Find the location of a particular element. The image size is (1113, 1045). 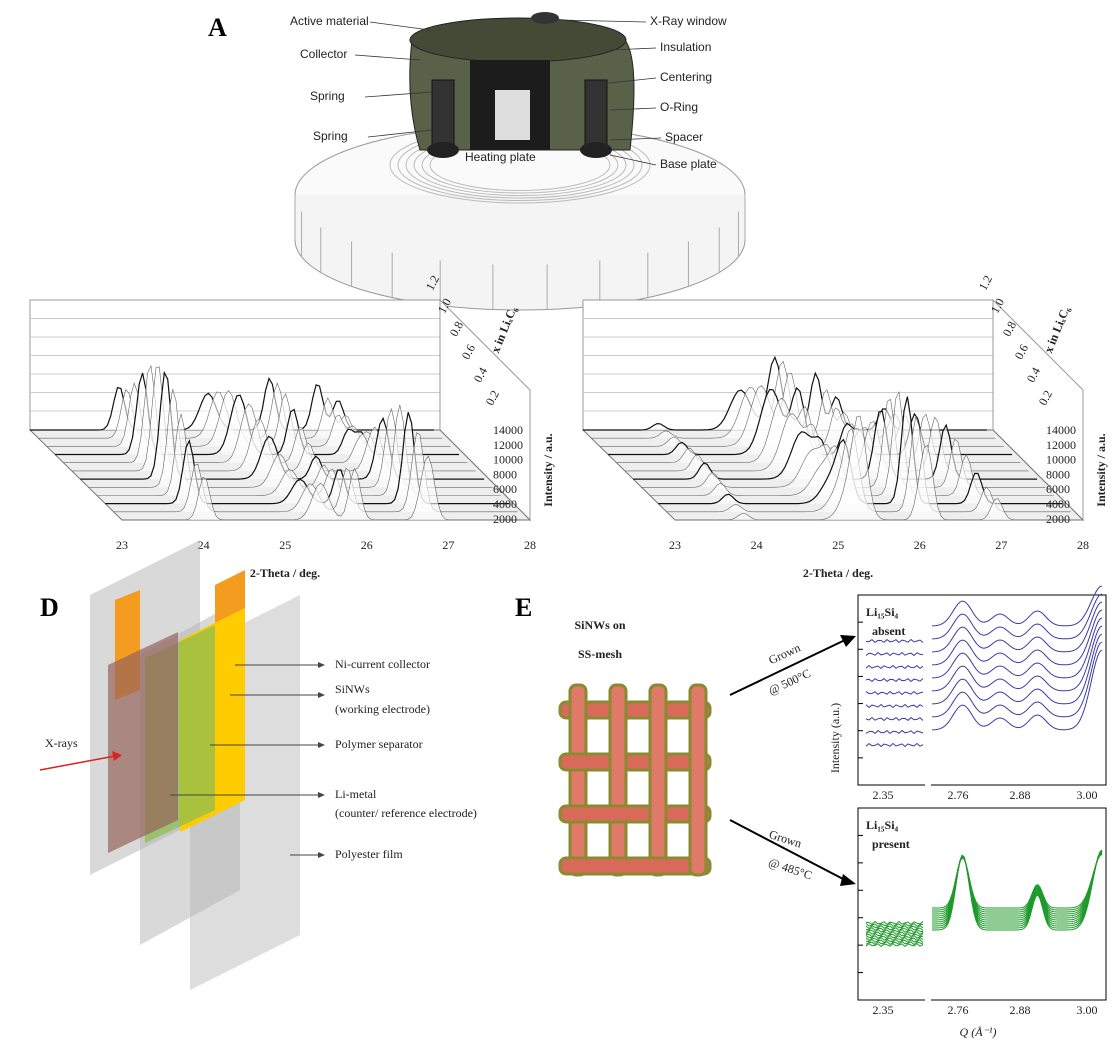

part-label: Centering is located at coordinates (686, 77).